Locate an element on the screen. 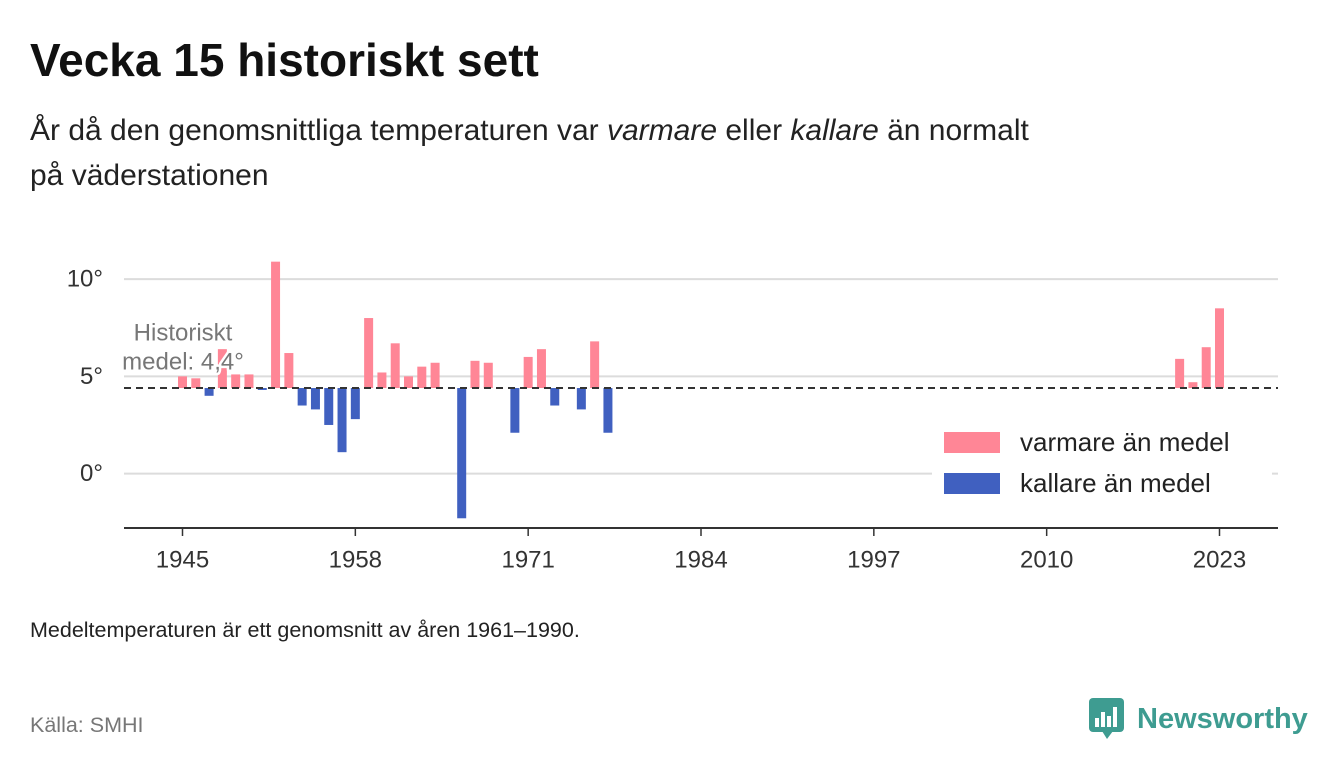  bar-1954 is located at coordinates (302, 397).